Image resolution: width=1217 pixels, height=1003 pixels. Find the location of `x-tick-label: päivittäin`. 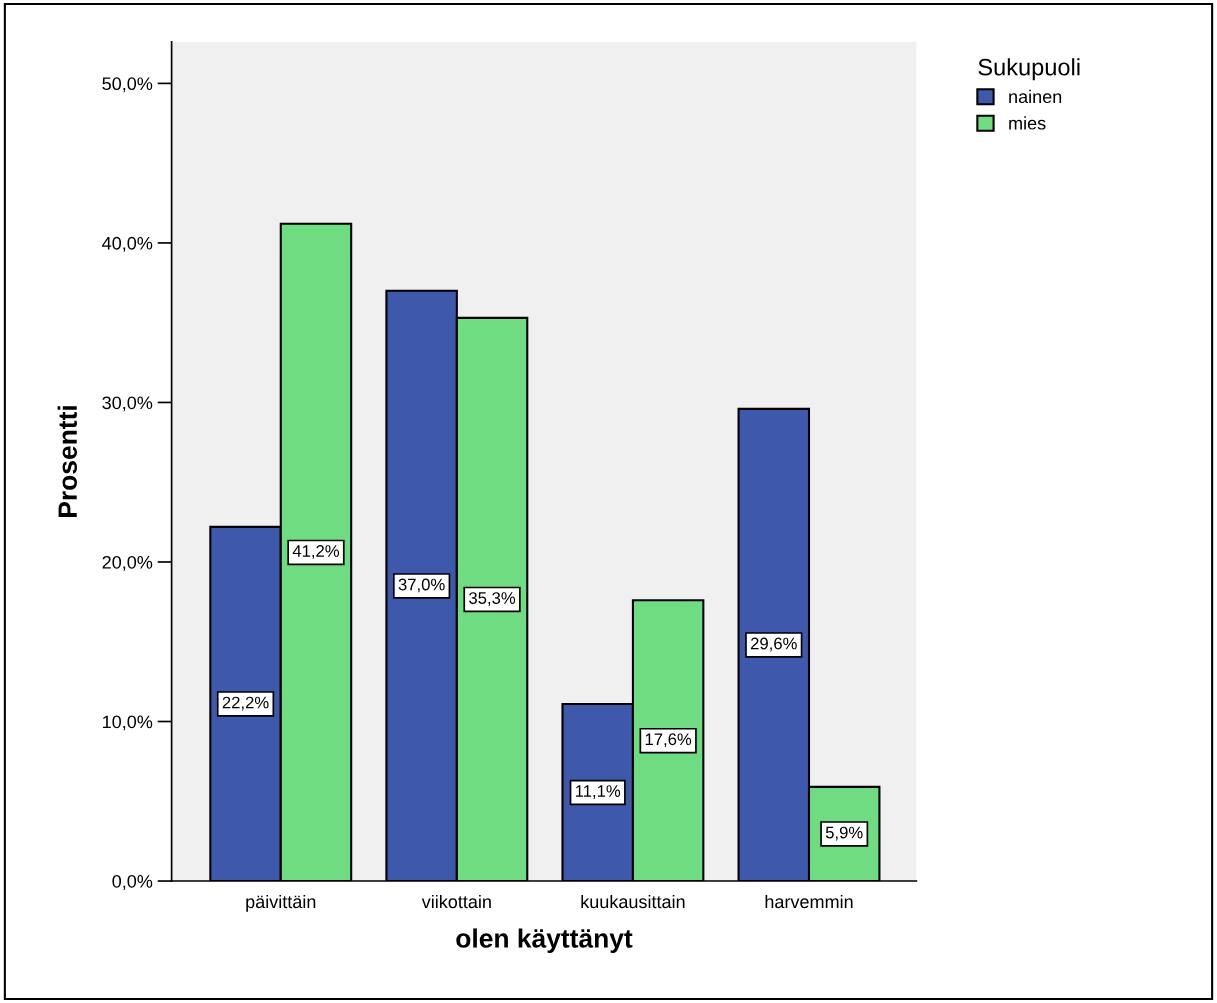

x-tick-label: päivittäin is located at coordinates (281, 903).